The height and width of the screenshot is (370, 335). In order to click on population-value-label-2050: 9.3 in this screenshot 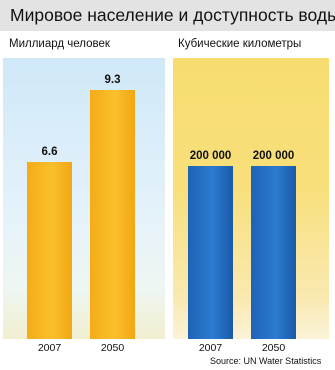, I will do `click(112, 80)`.